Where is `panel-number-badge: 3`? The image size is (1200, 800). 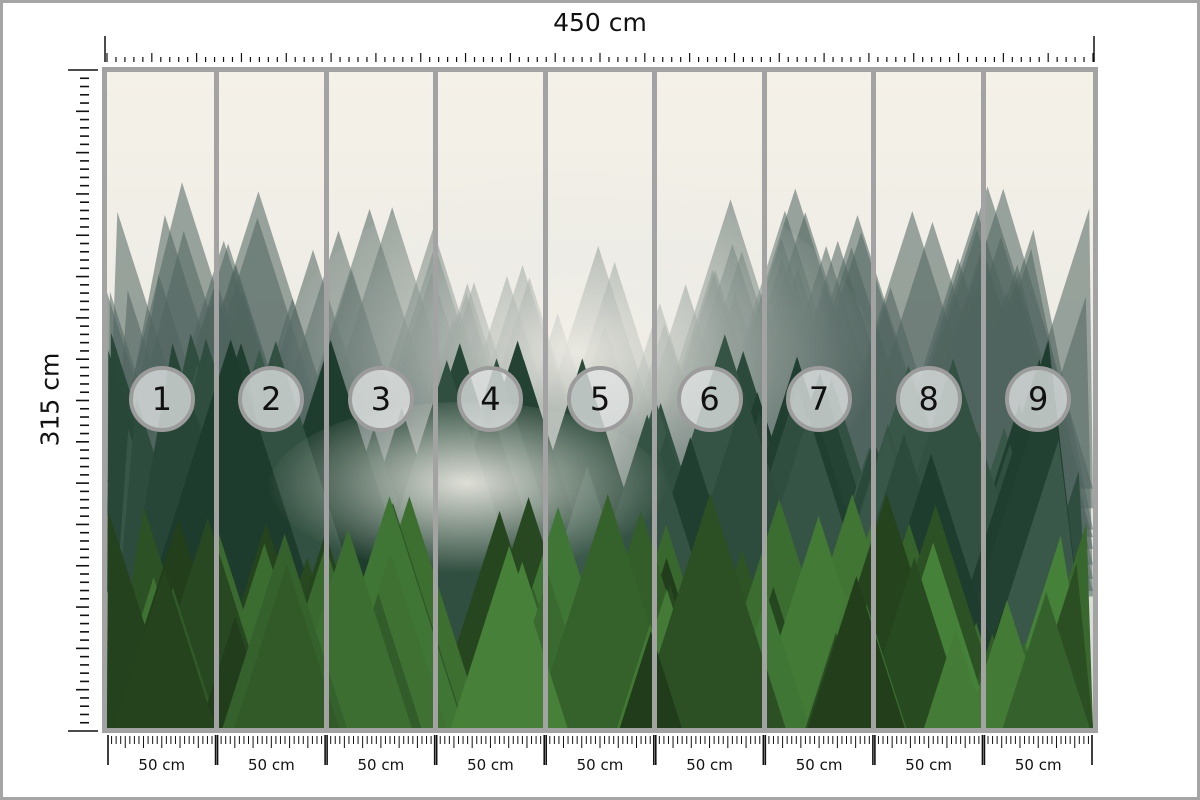 panel-number-badge: 3 is located at coordinates (380, 399).